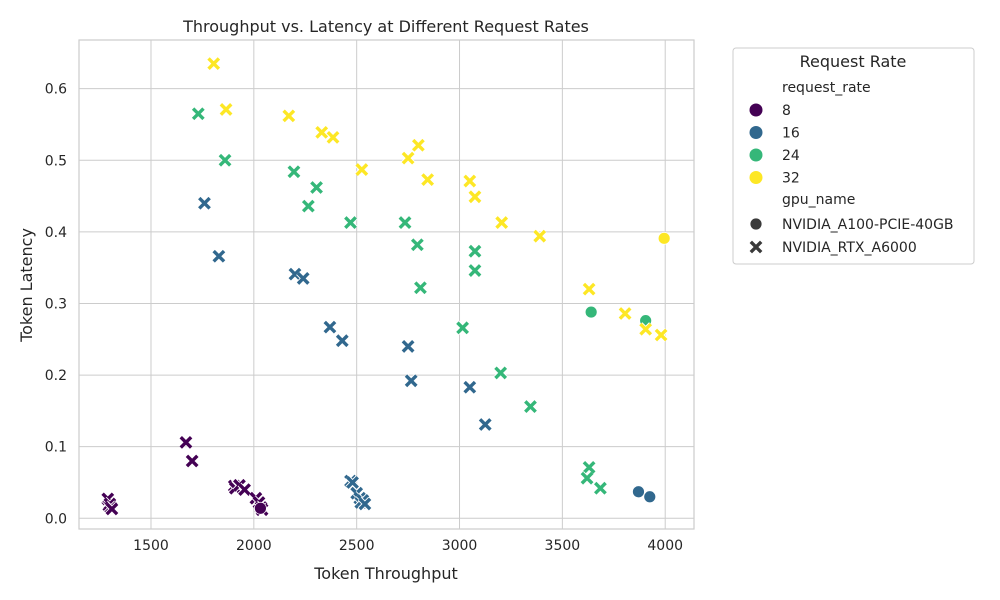 The image size is (1000, 600). I want to click on legend-hue-label: 8, so click(786, 111).